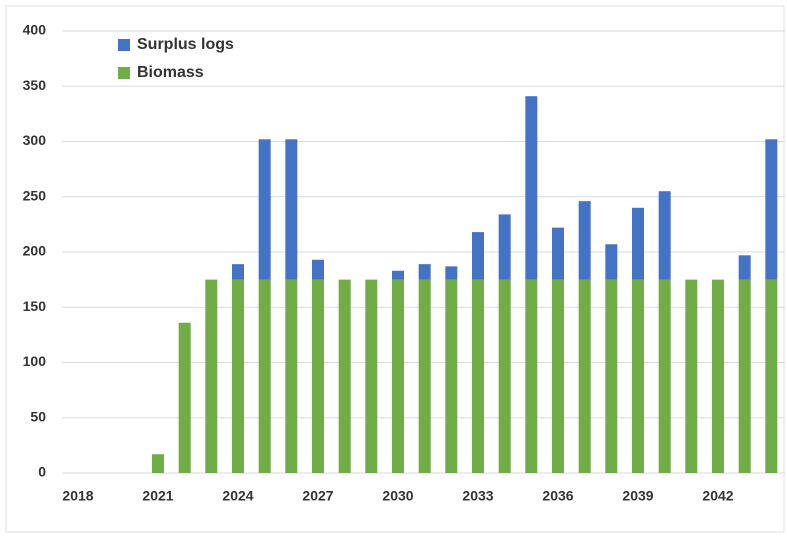 Image resolution: width=787 pixels, height=536 pixels. What do you see at coordinates (35, 251) in the screenshot?
I see `y-tick-label: 200` at bounding box center [35, 251].